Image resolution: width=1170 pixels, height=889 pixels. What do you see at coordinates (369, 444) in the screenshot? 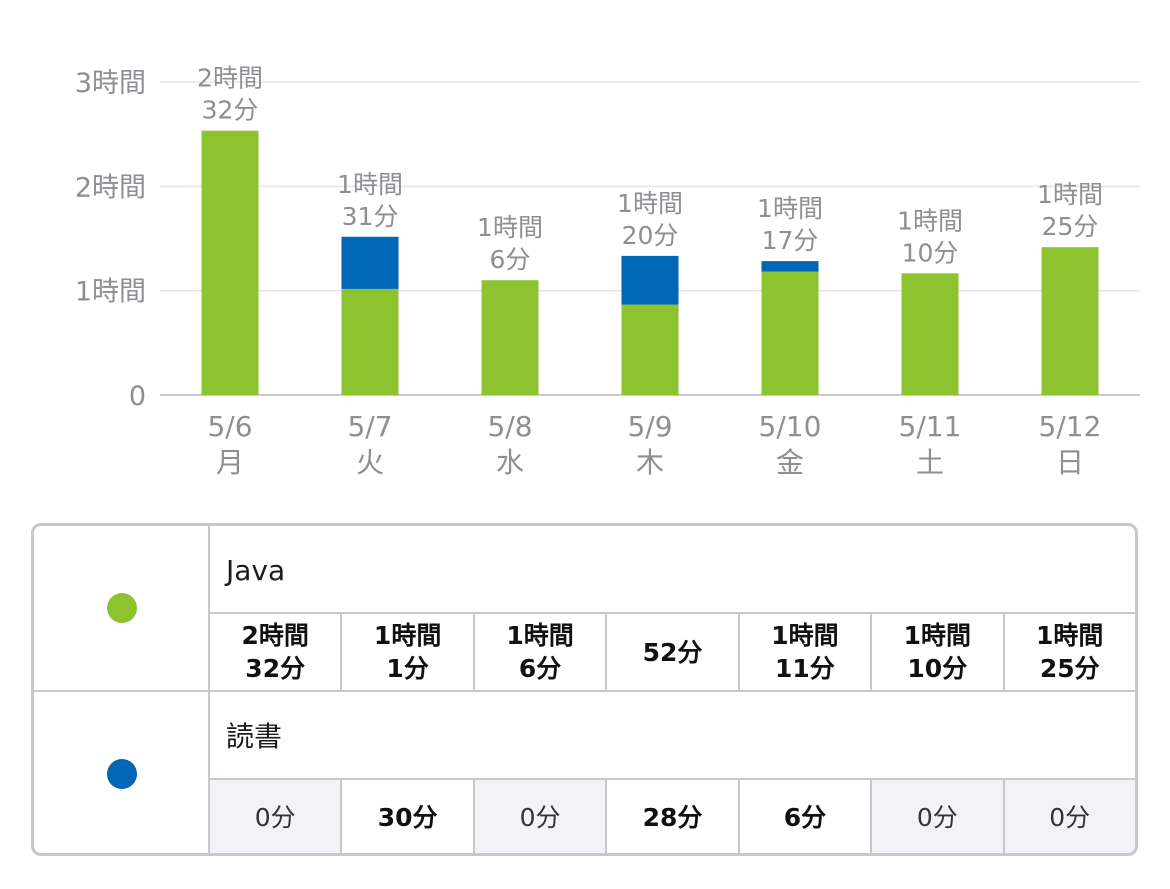
I see `x-tick-label: 5/7 火` at bounding box center [369, 444].